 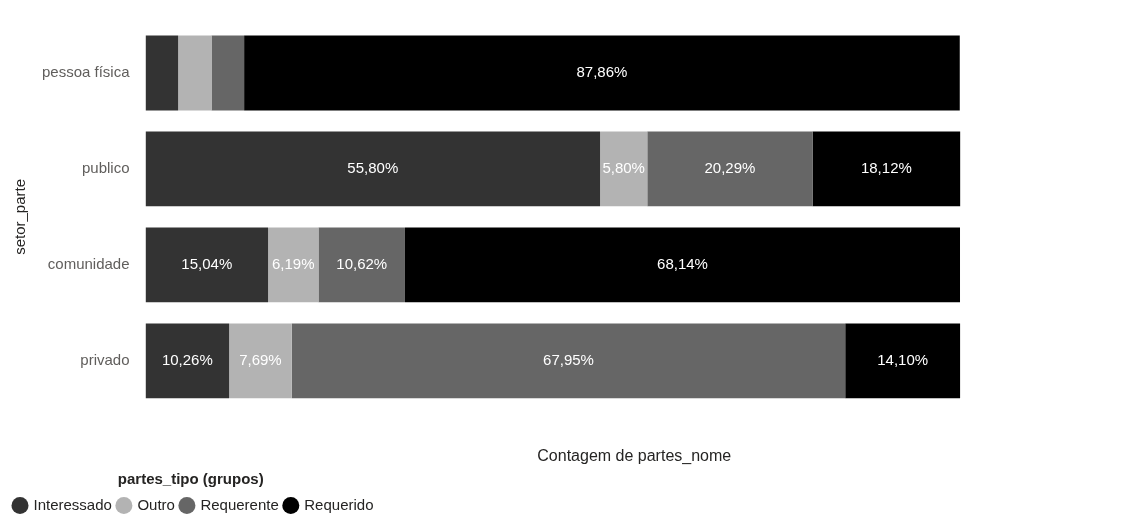 What do you see at coordinates (20, 216) in the screenshot?
I see `y-axis-title: setor_parte` at bounding box center [20, 216].